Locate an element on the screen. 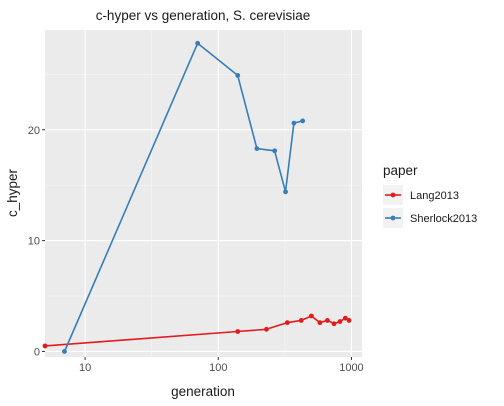 The image size is (504, 406). legend-label-lang2013: Lang2013 is located at coordinates (434, 196).